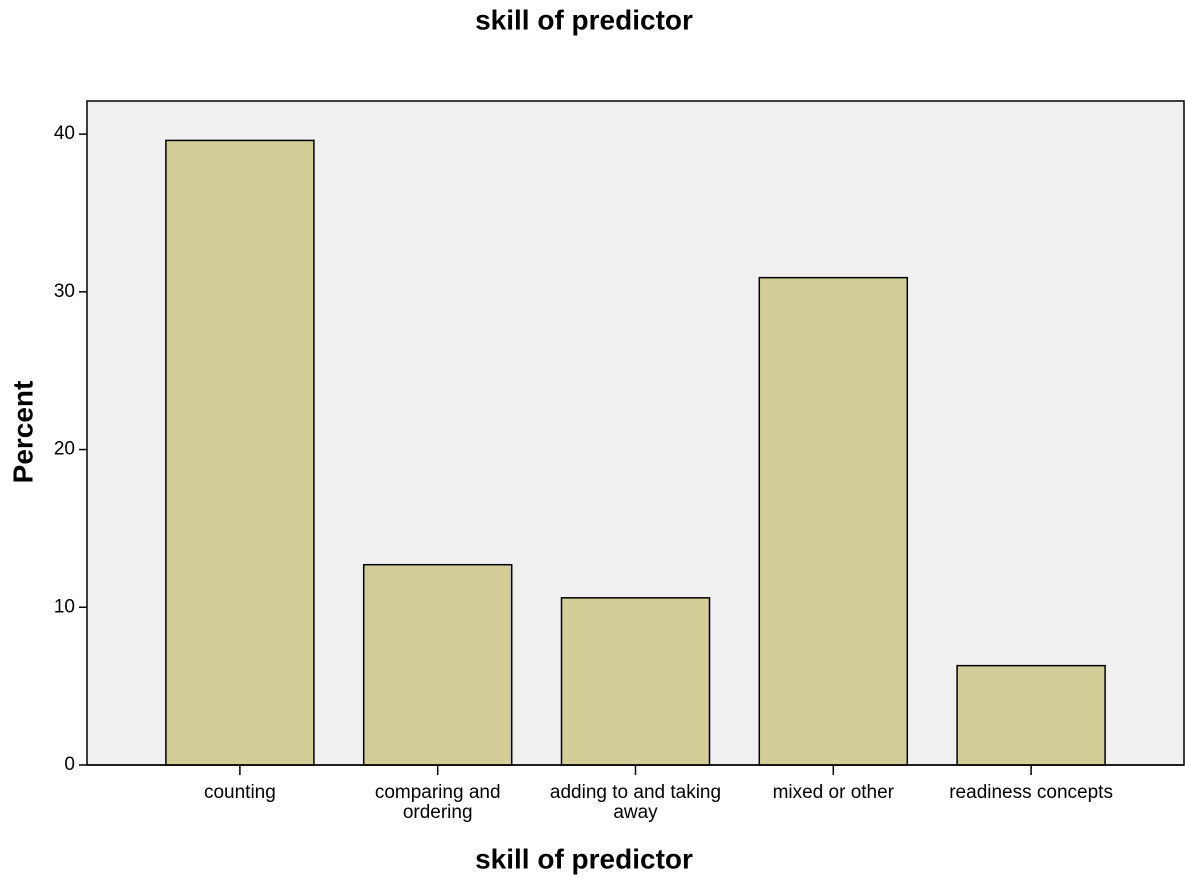 This screenshot has height=882, width=1185. I want to click on x-tick-label: comparing and ordering, so click(437, 802).